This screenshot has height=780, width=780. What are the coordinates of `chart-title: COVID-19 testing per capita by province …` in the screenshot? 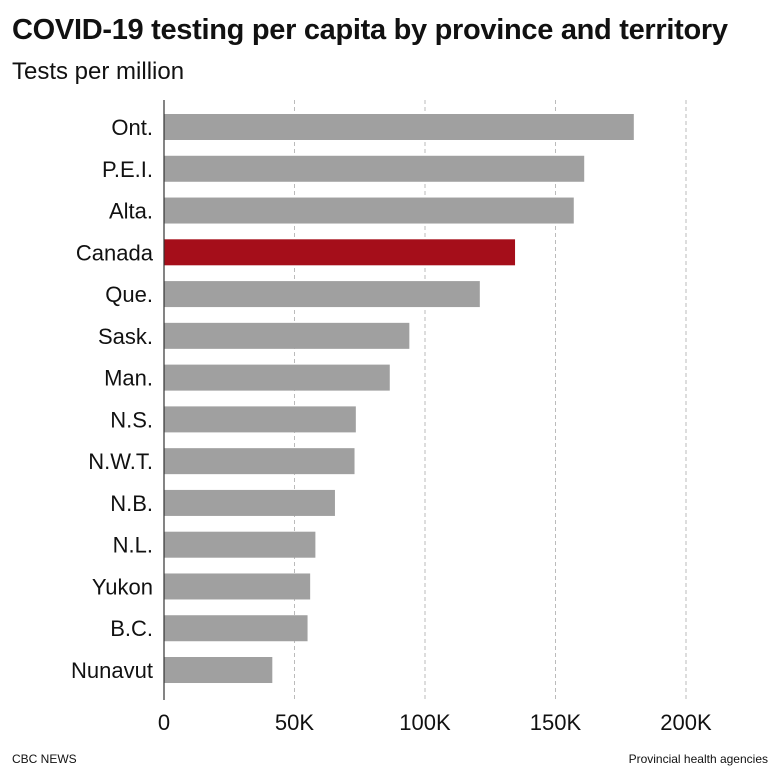 It's located at (370, 30).